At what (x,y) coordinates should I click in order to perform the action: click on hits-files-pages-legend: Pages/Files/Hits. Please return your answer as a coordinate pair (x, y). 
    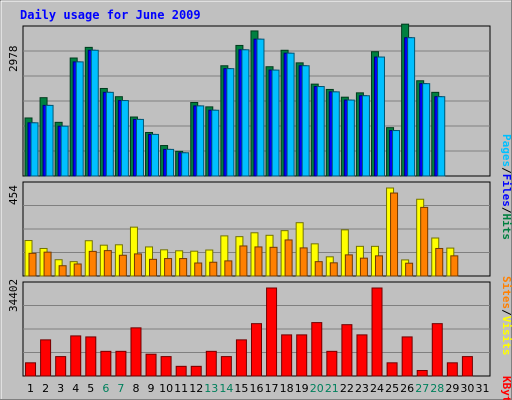
    Looking at the image, I should click on (506, 187).